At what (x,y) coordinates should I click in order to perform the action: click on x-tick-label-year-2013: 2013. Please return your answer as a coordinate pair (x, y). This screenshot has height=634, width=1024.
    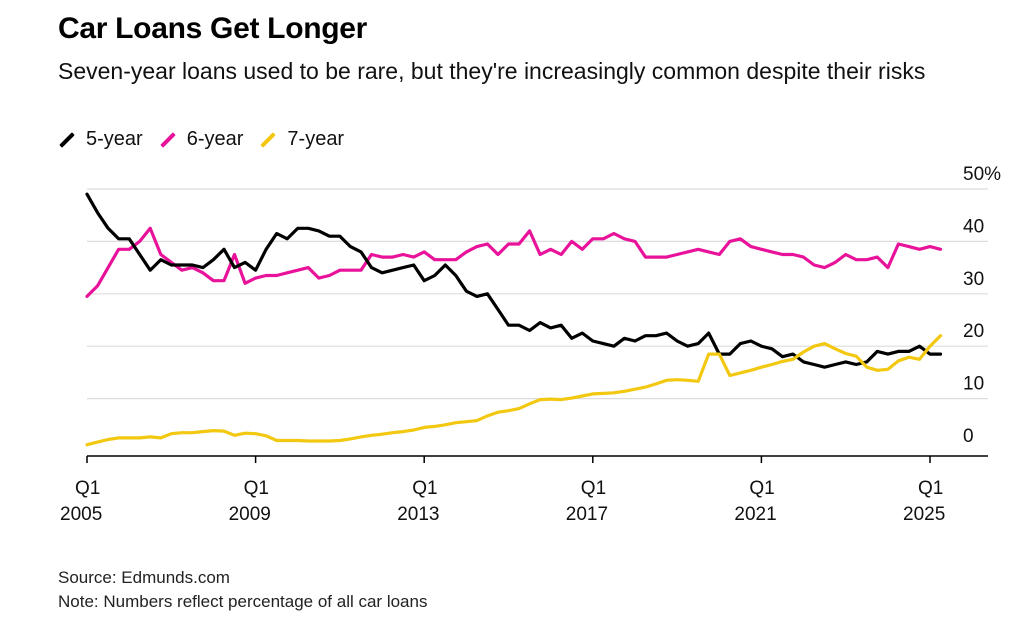
    Looking at the image, I should click on (418, 514).